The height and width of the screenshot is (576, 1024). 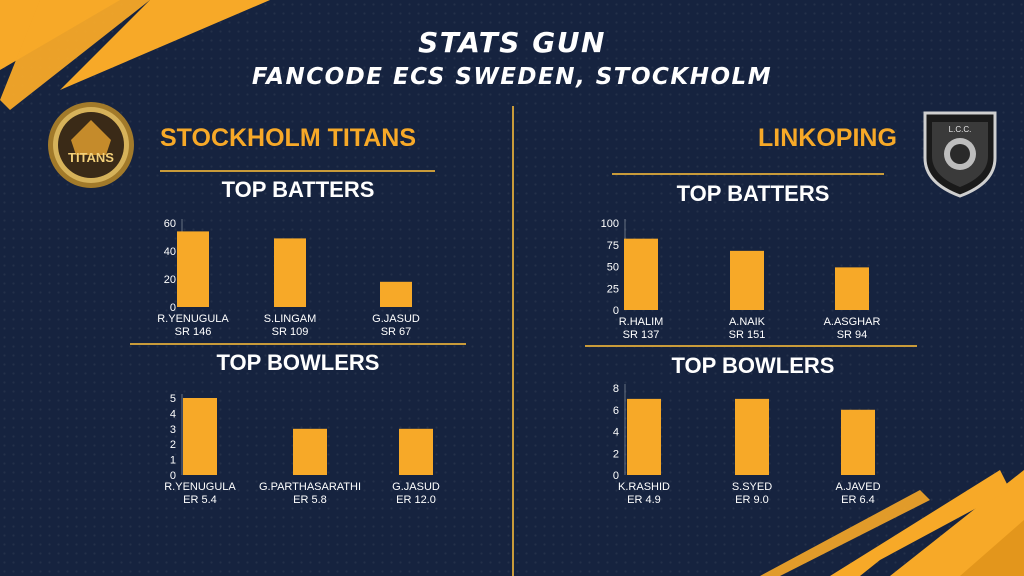 I want to click on team-name-left: STOCKHOLM TITANS, so click(x=288, y=138).